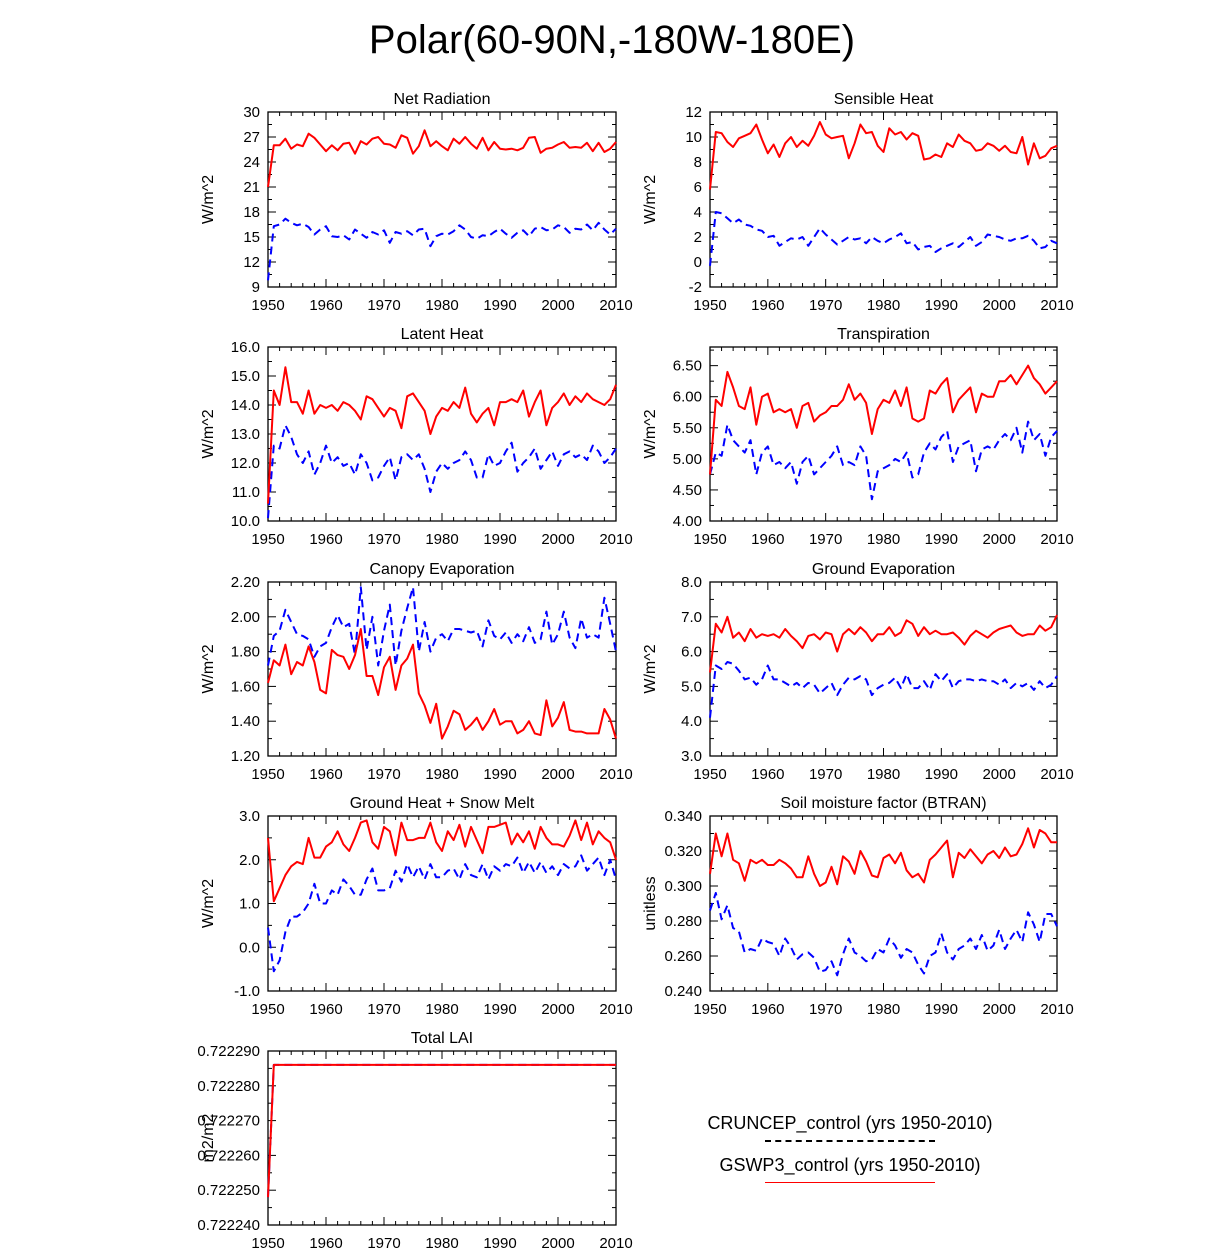 The image size is (1224, 1259). Describe the element at coordinates (883, 569) in the screenshot. I see `panel-title: Ground Evaporation` at that location.